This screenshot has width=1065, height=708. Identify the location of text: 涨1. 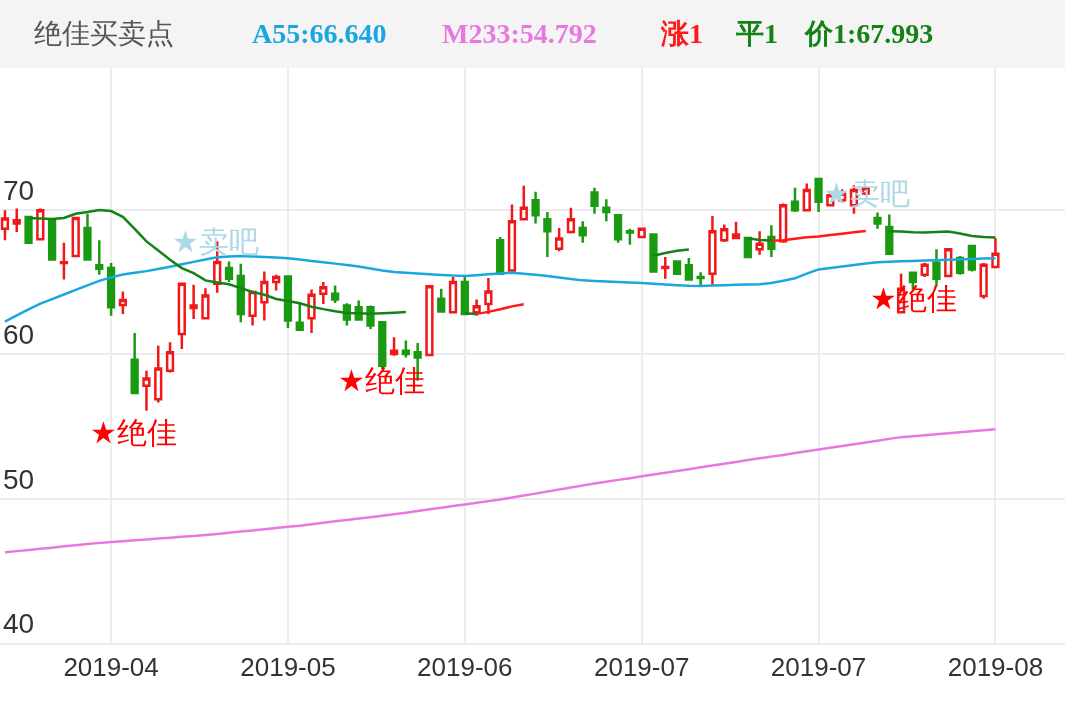
(681, 33).